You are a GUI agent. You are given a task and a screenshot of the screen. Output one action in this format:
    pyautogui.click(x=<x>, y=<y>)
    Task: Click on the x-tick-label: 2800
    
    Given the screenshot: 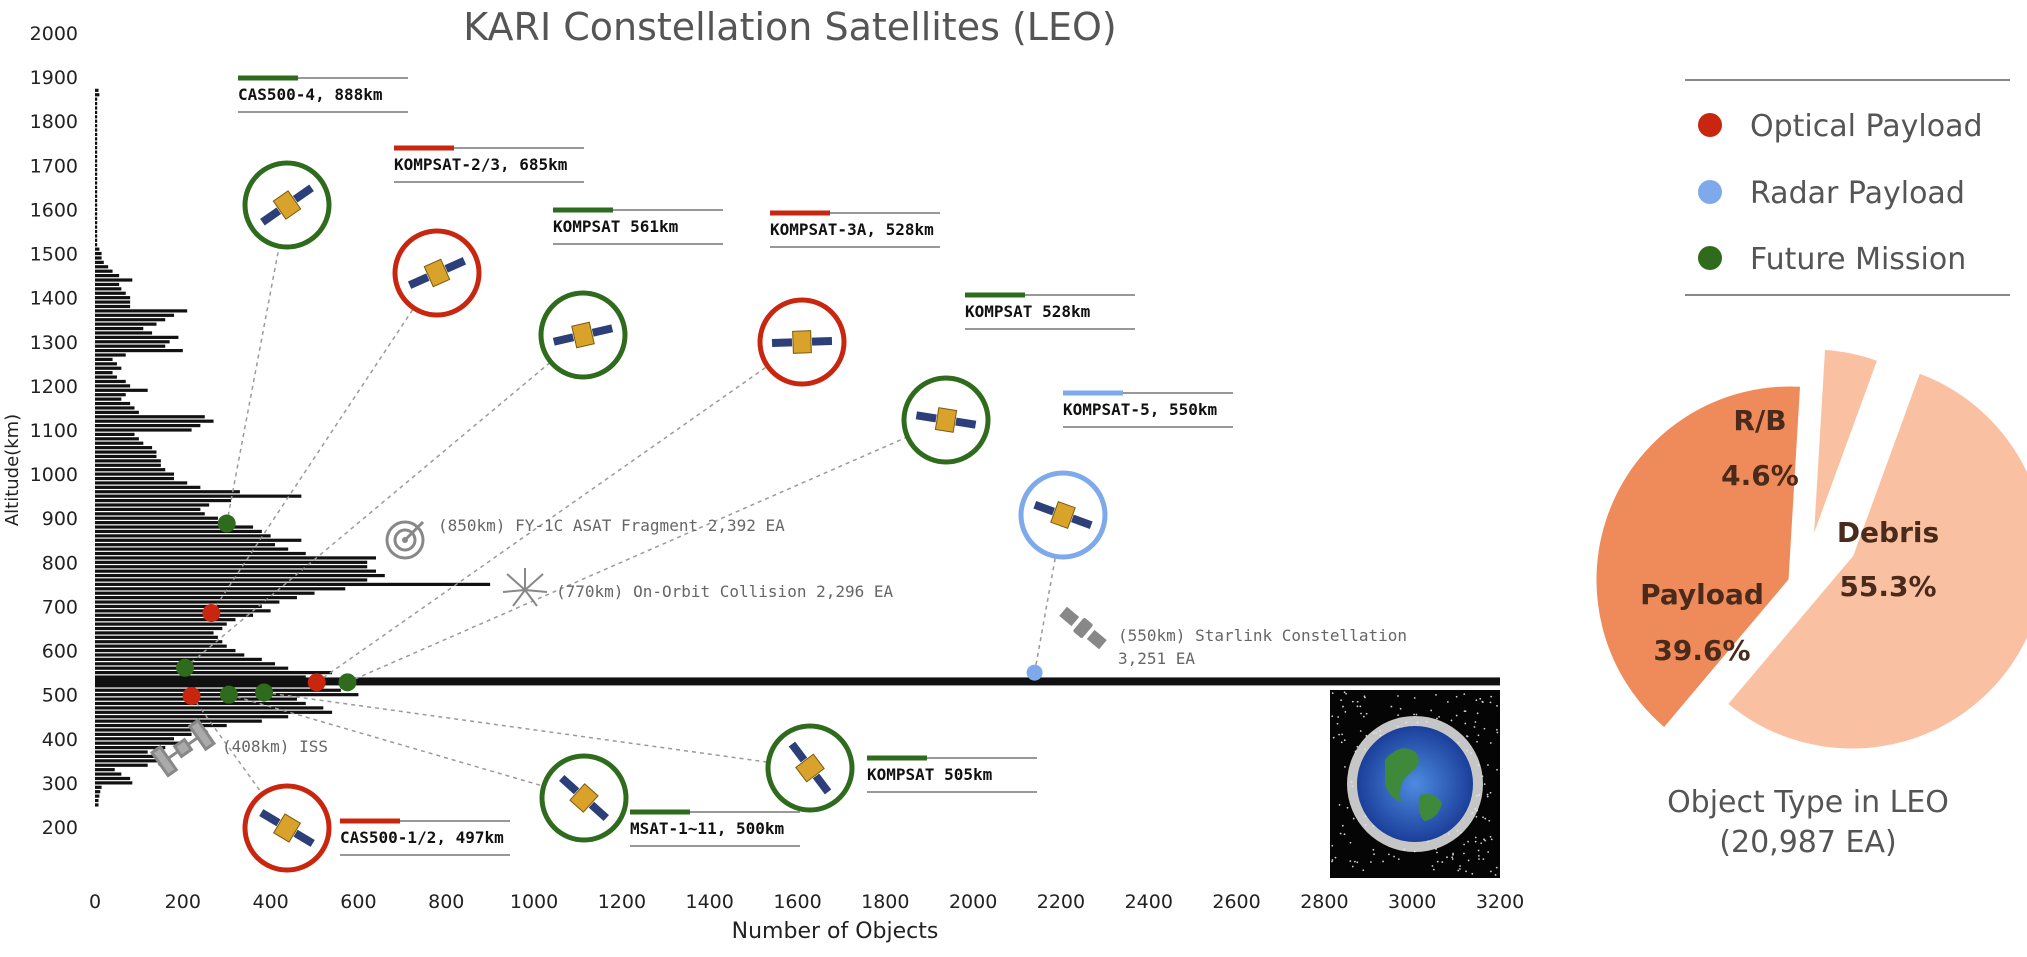 What is the action you would take?
    pyautogui.click(x=1324, y=902)
    